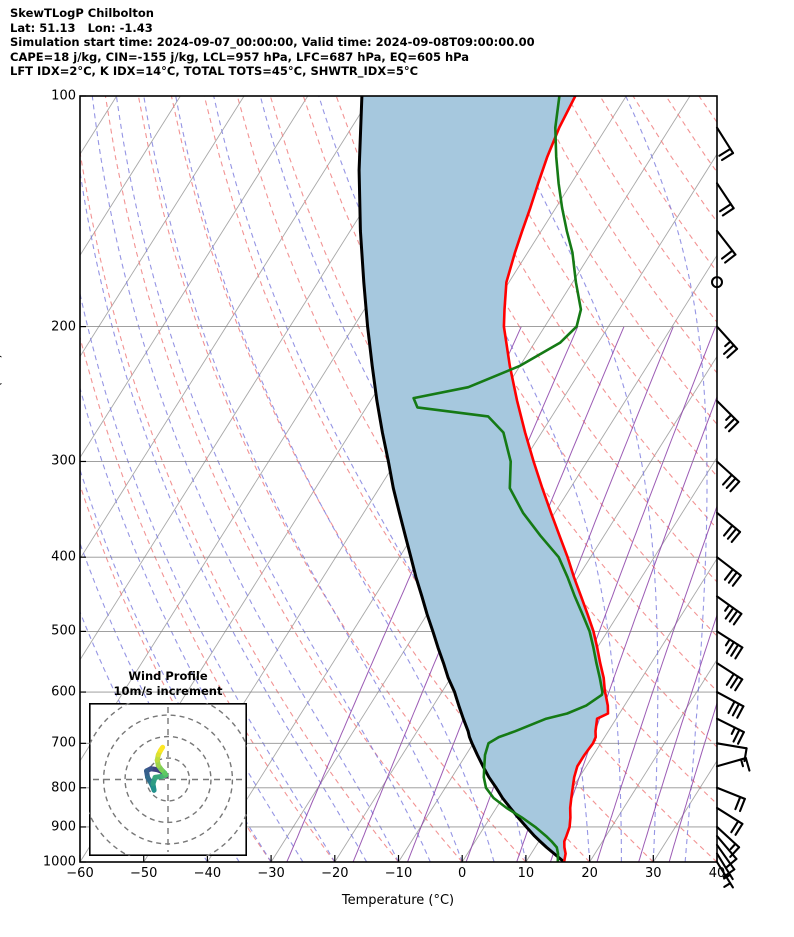 This screenshot has width=794, height=937. What do you see at coordinates (207, 873) in the screenshot?
I see `x-tick--40: −40` at bounding box center [207, 873].